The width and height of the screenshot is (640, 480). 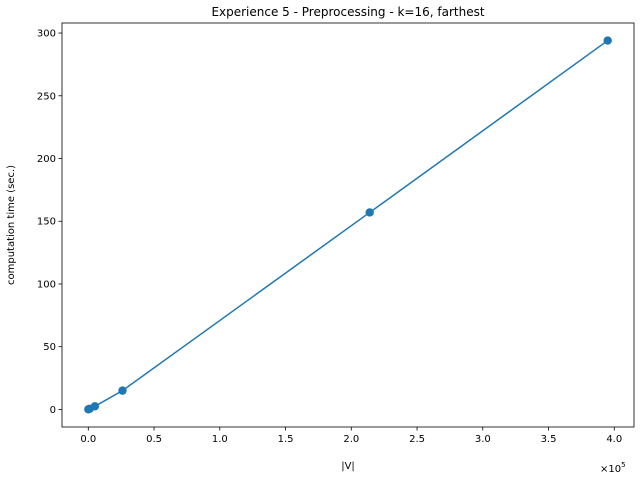 I want to click on y-axis: 0 50 100 150 200 250 300, so click(x=49, y=222).